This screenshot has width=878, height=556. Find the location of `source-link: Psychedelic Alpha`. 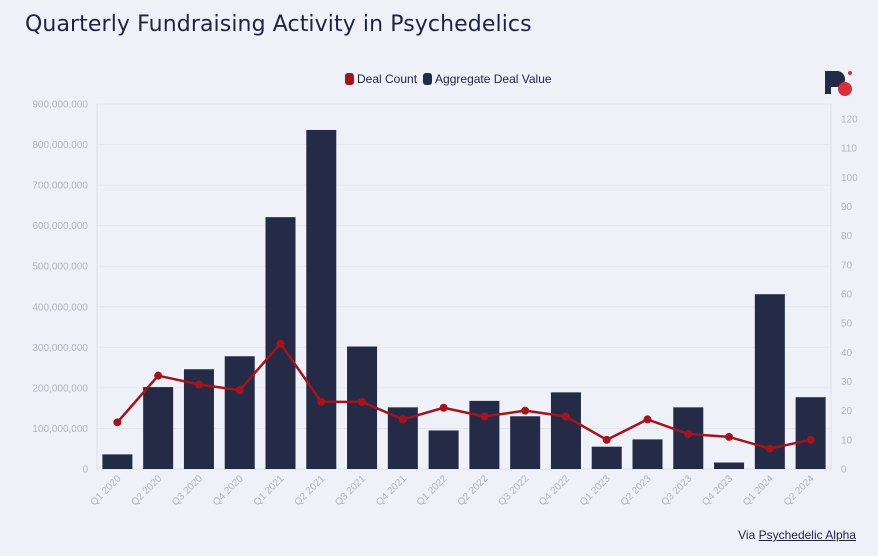

source-link: Psychedelic Alpha is located at coordinates (807, 535).